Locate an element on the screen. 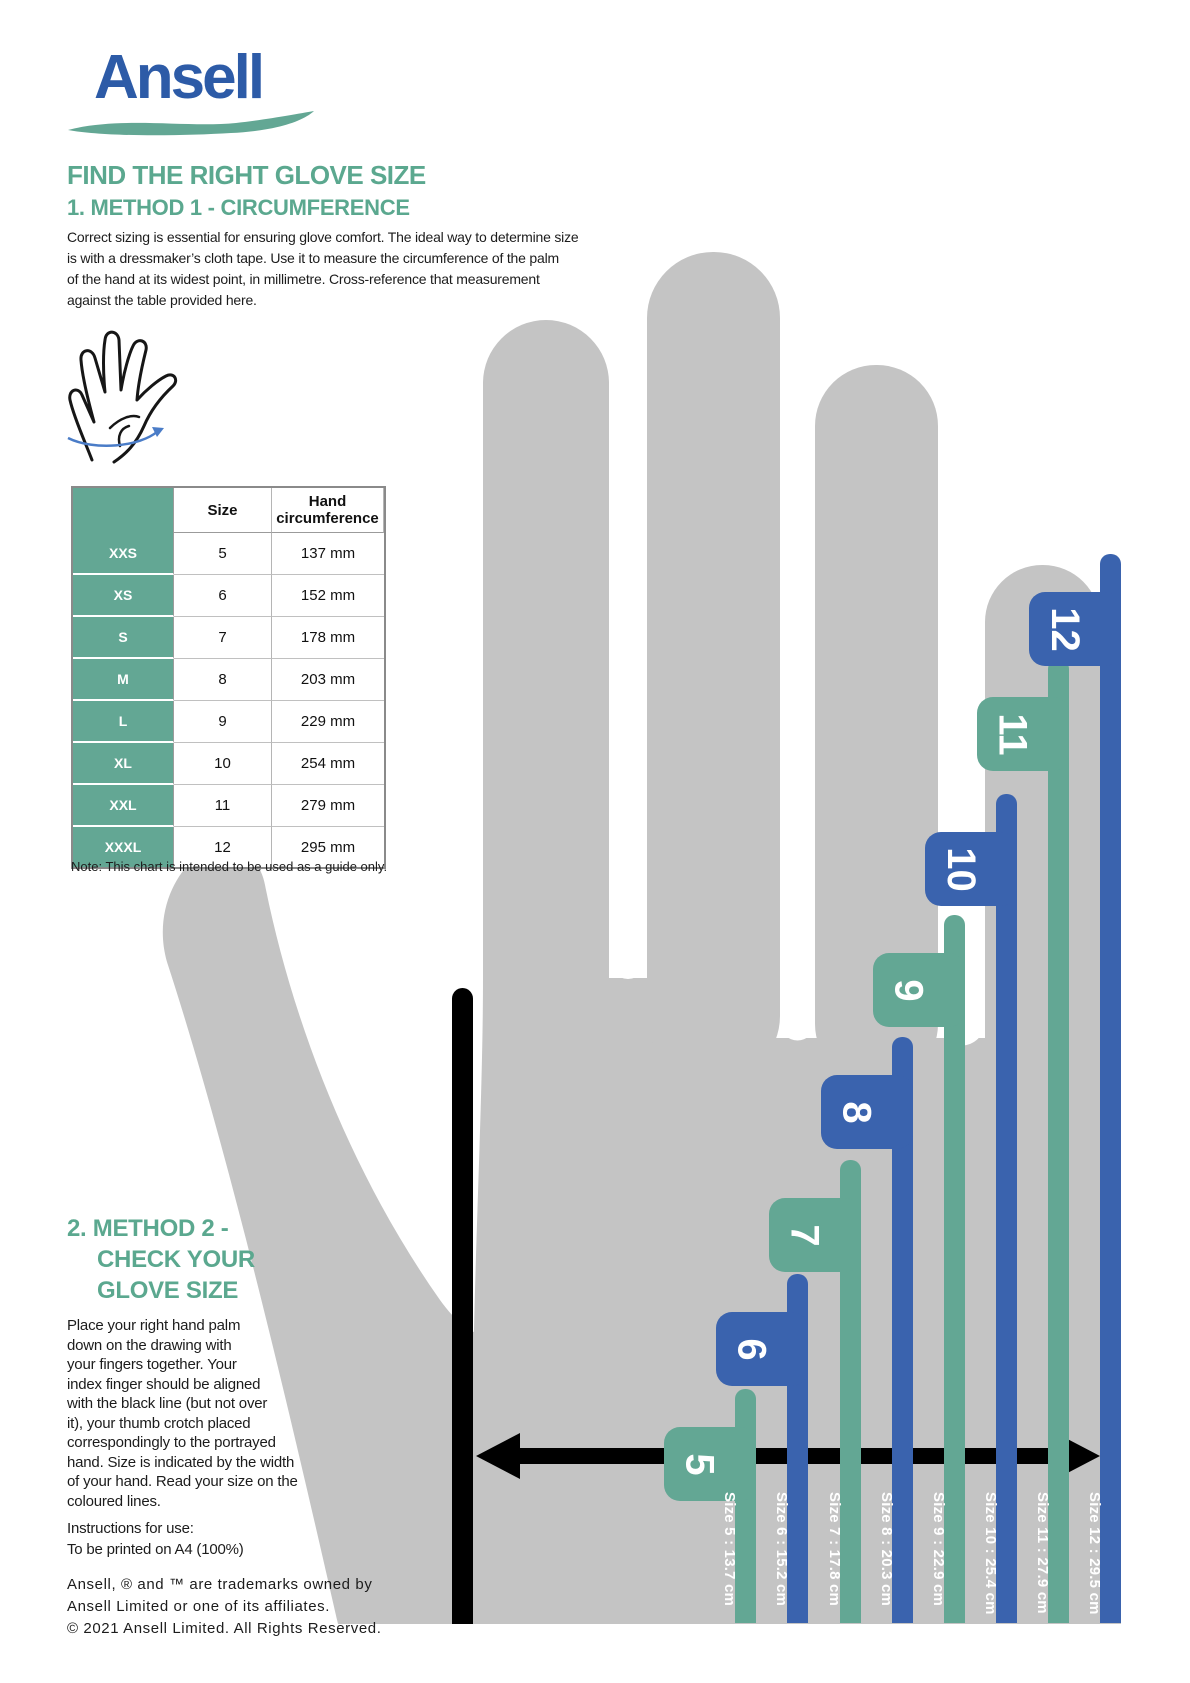  size-tag-number: 6 is located at coordinates (752, 1349).